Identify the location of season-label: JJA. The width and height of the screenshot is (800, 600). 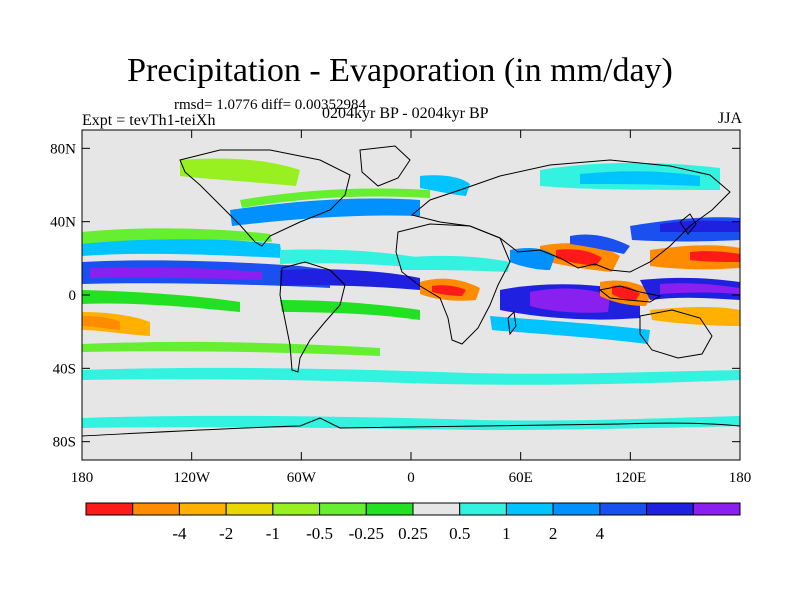
(729, 118).